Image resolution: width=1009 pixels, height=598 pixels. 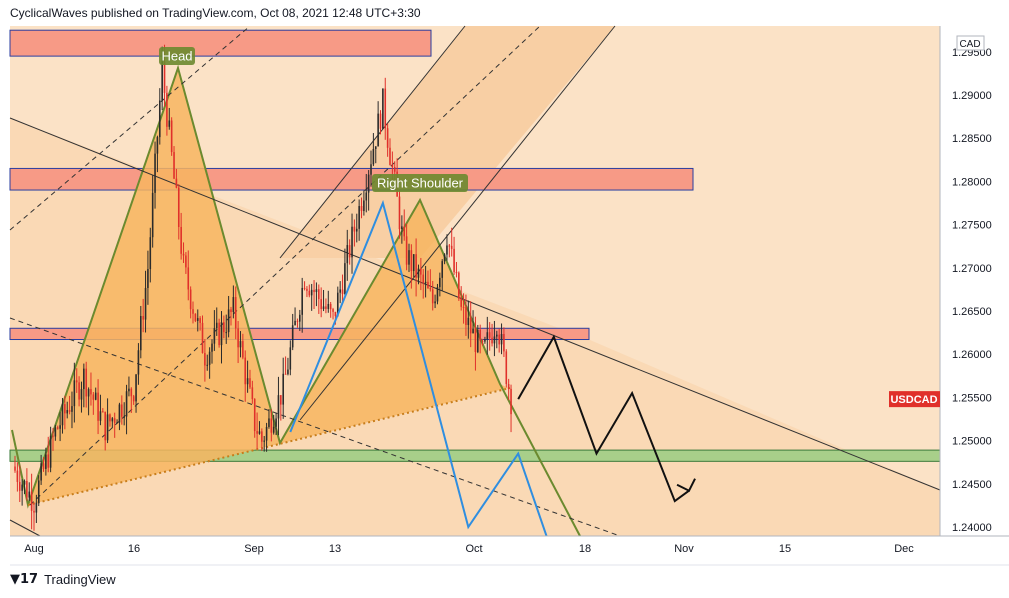 I want to click on y-tick-label: 1.27000, so click(x=972, y=269).